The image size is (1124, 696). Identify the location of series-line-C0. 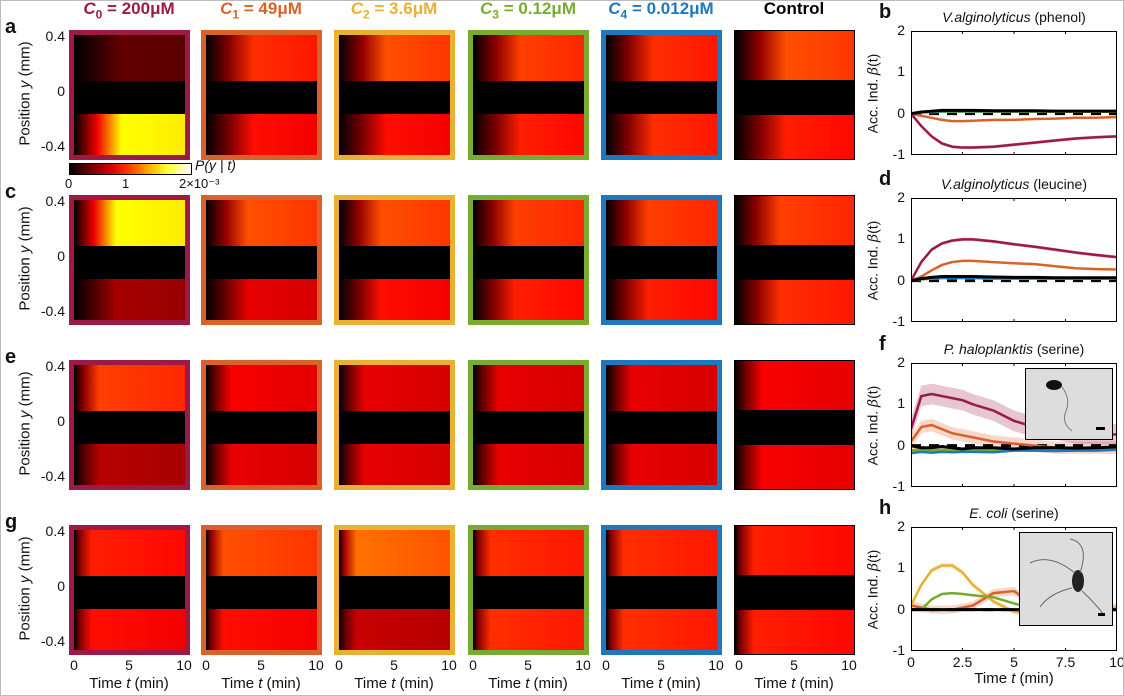
(1014, 130).